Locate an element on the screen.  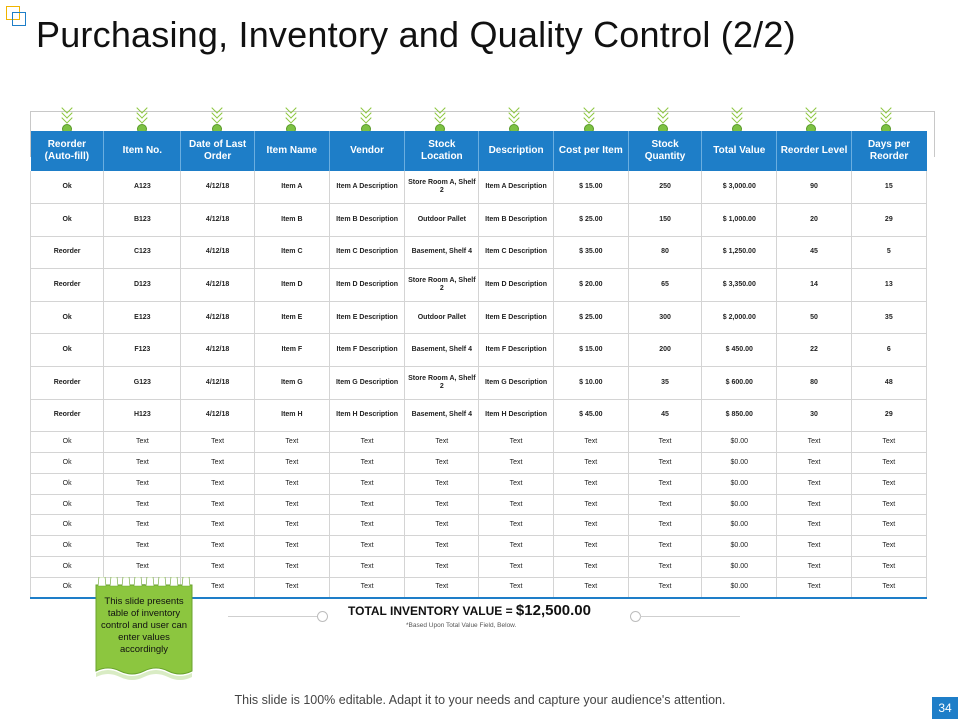
table-cell: $ 1,000.00 is located at coordinates (739, 220).